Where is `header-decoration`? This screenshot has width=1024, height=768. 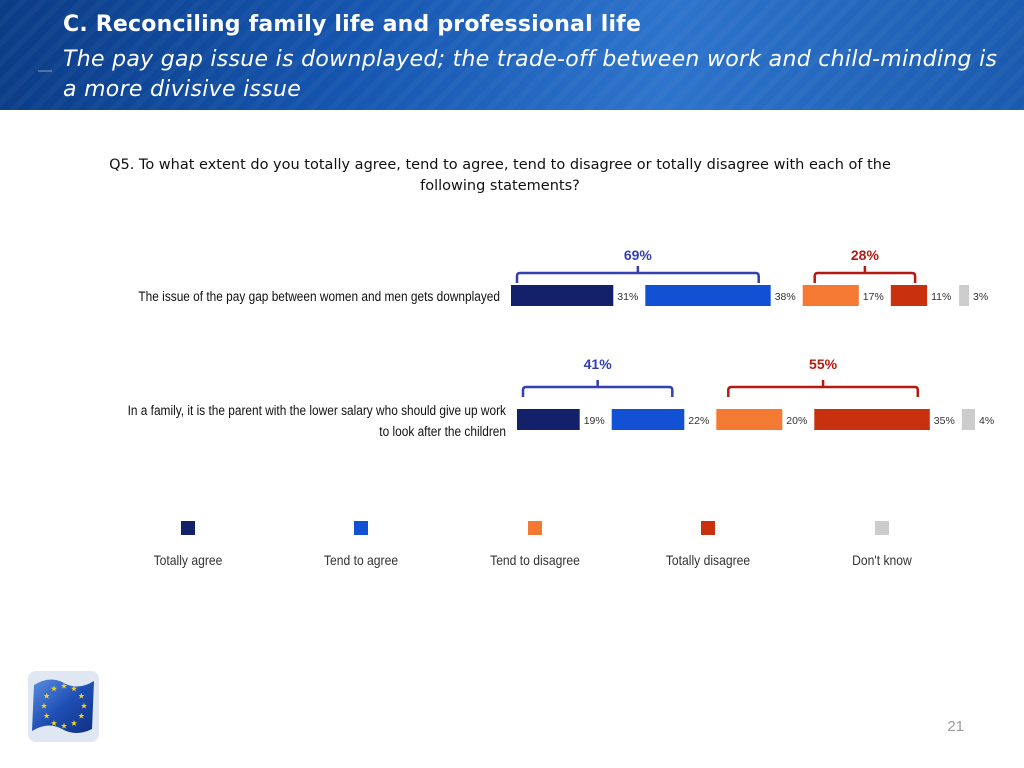
header-decoration is located at coordinates (45, 71).